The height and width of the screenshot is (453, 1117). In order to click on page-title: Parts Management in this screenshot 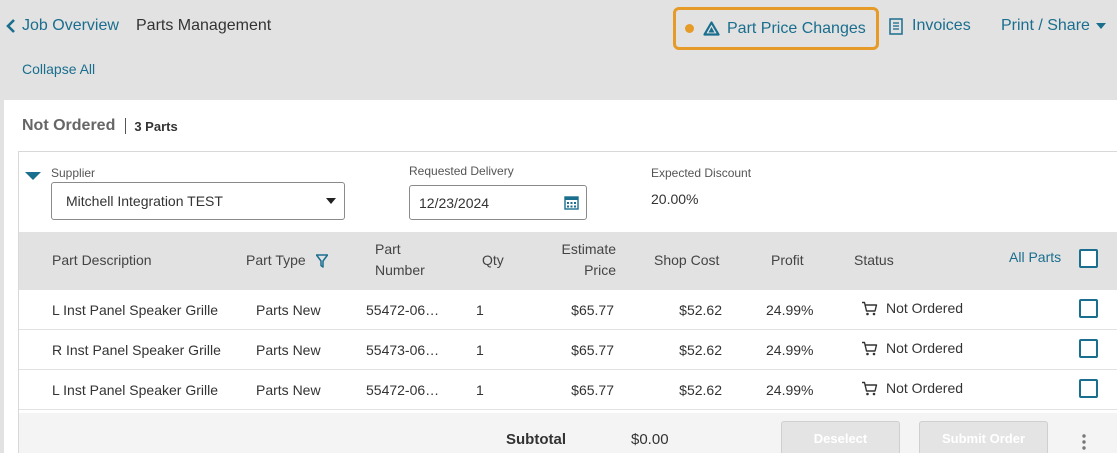, I will do `click(204, 25)`.